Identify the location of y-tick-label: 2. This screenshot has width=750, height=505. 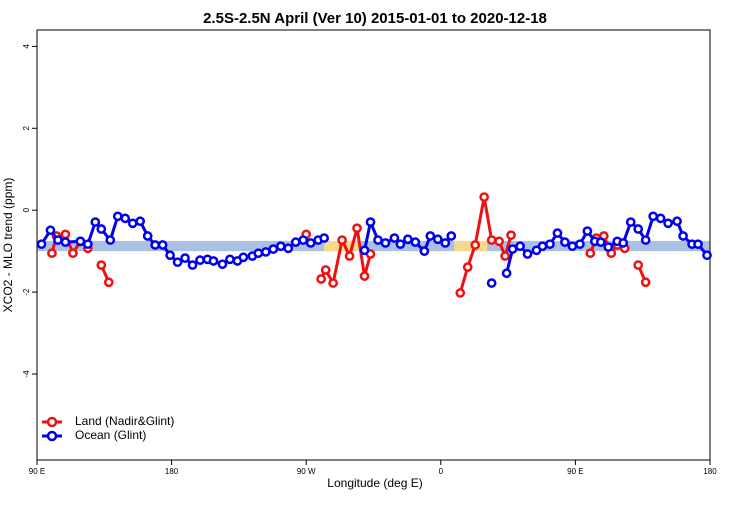
(26, 128).